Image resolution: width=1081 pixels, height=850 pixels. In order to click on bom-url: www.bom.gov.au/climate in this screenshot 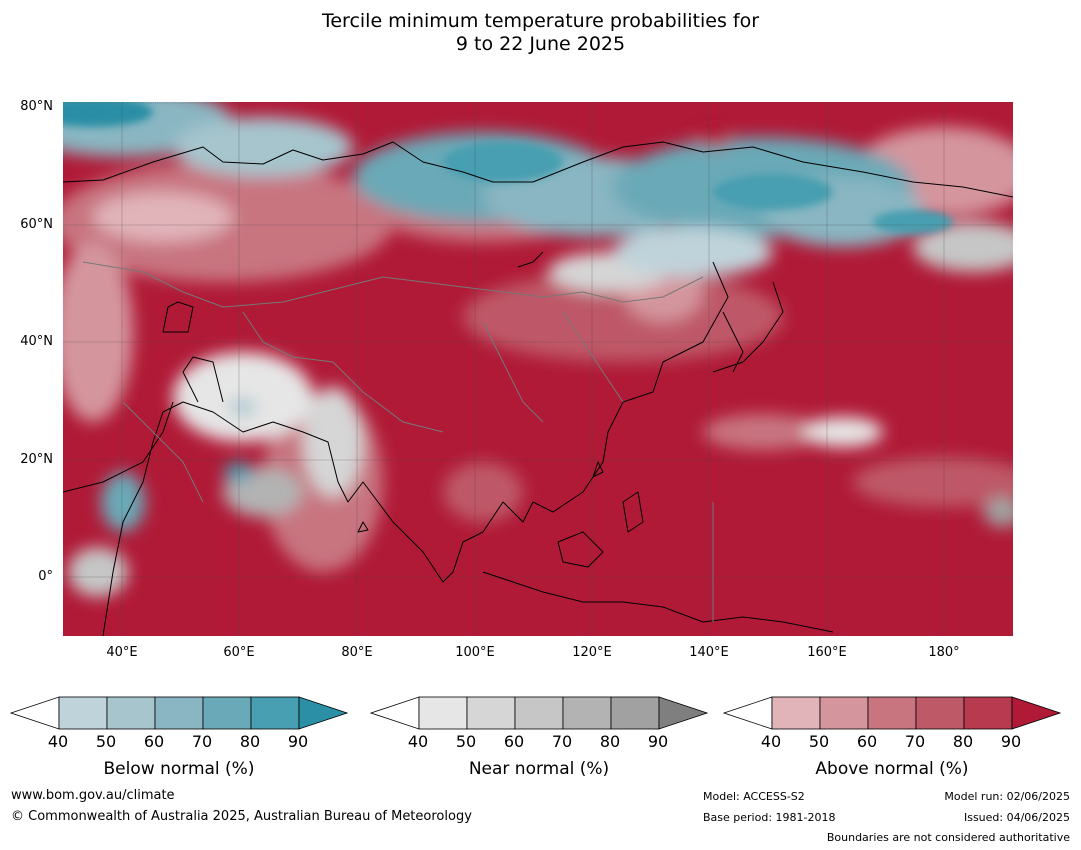, I will do `click(93, 795)`.